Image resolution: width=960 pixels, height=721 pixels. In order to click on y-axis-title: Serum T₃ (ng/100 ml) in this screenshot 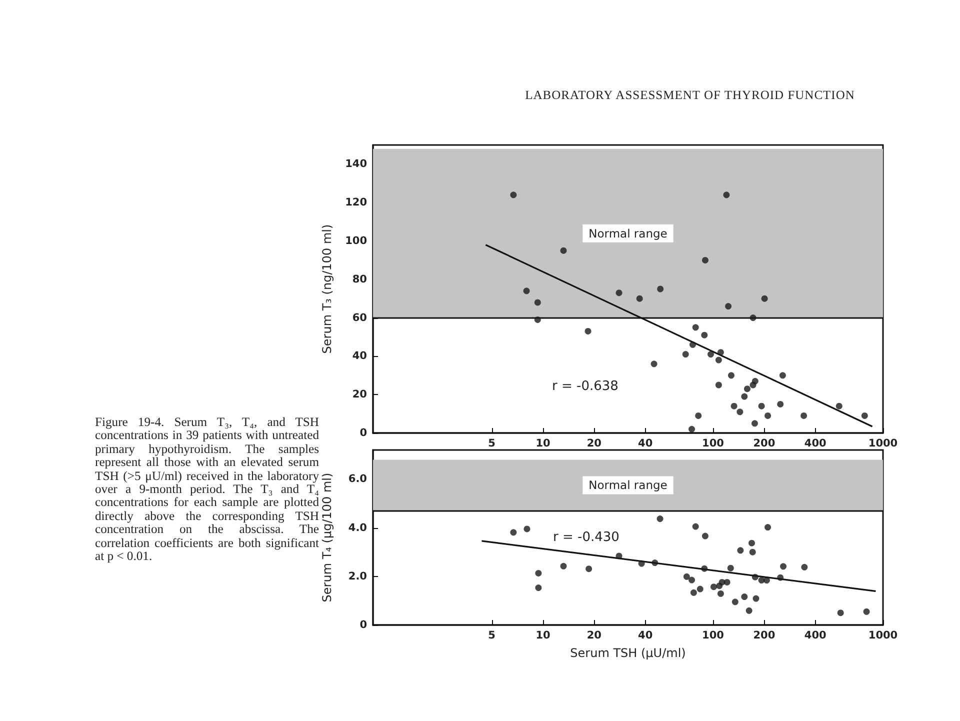, I will do `click(327, 289)`.